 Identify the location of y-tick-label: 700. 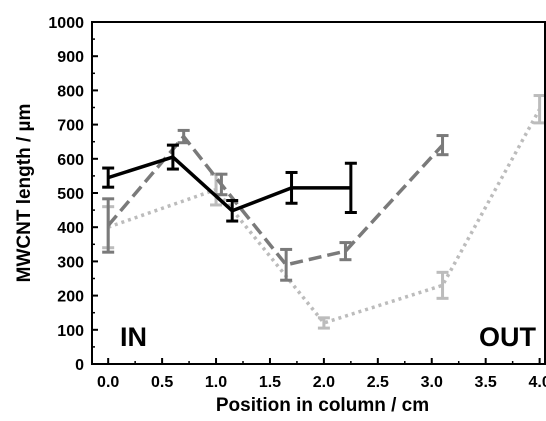
(70, 126).